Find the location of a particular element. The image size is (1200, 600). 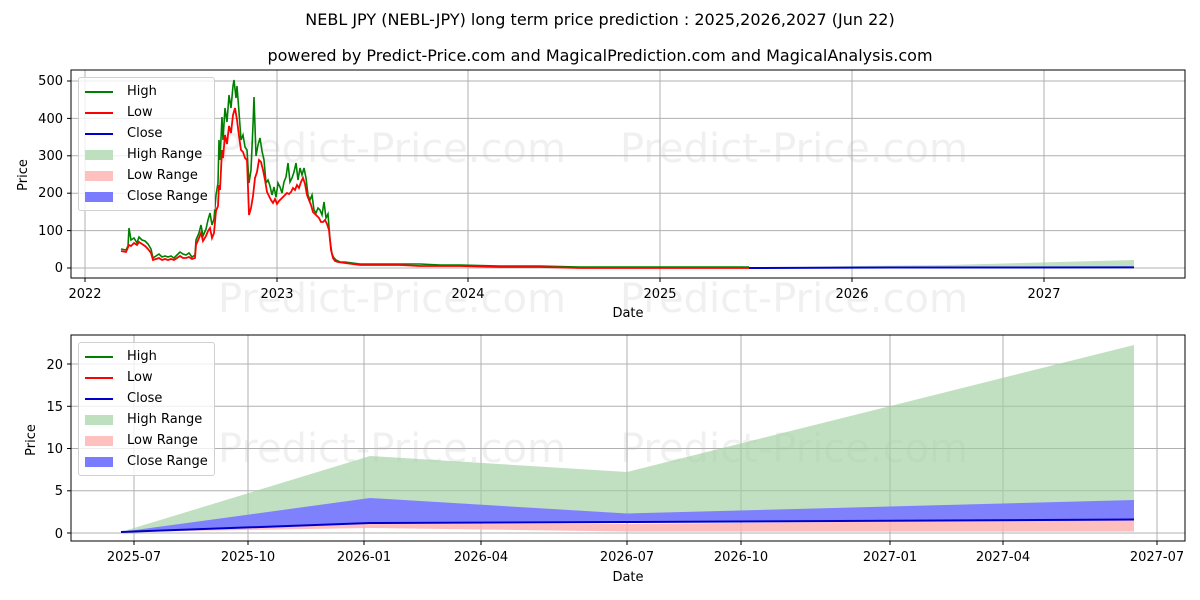

bottom-xtick: 2026-04 is located at coordinates (481, 557).